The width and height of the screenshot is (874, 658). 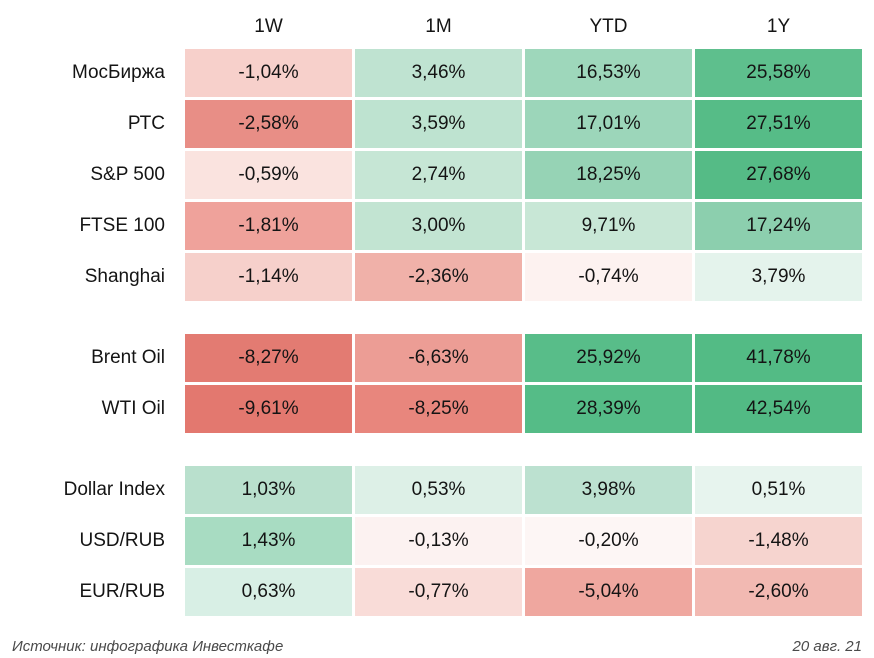 What do you see at coordinates (608, 175) in the screenshot?
I see `heatmap-cell: 18,25%` at bounding box center [608, 175].